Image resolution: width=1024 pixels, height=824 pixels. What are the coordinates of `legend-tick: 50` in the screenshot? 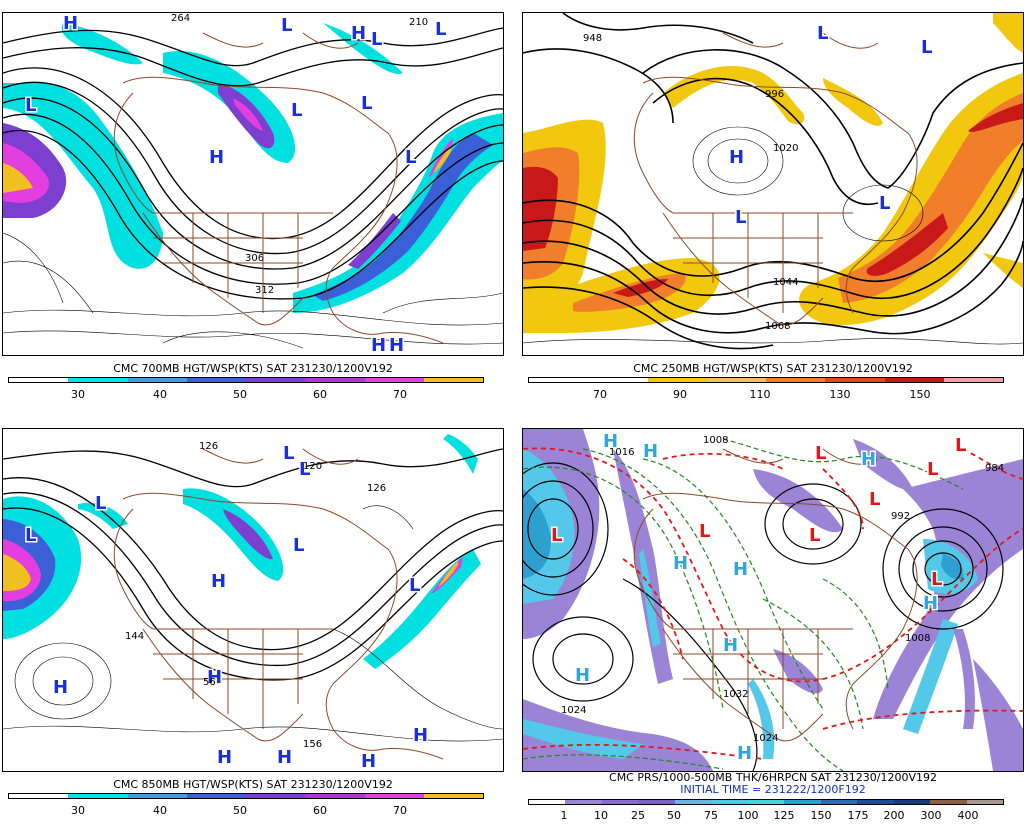 It's located at (240, 394).